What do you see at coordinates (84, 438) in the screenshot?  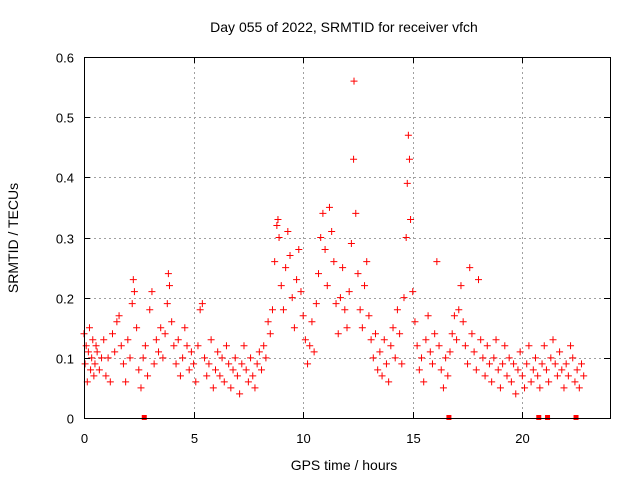 I see `x-tick-label: 0` at bounding box center [84, 438].